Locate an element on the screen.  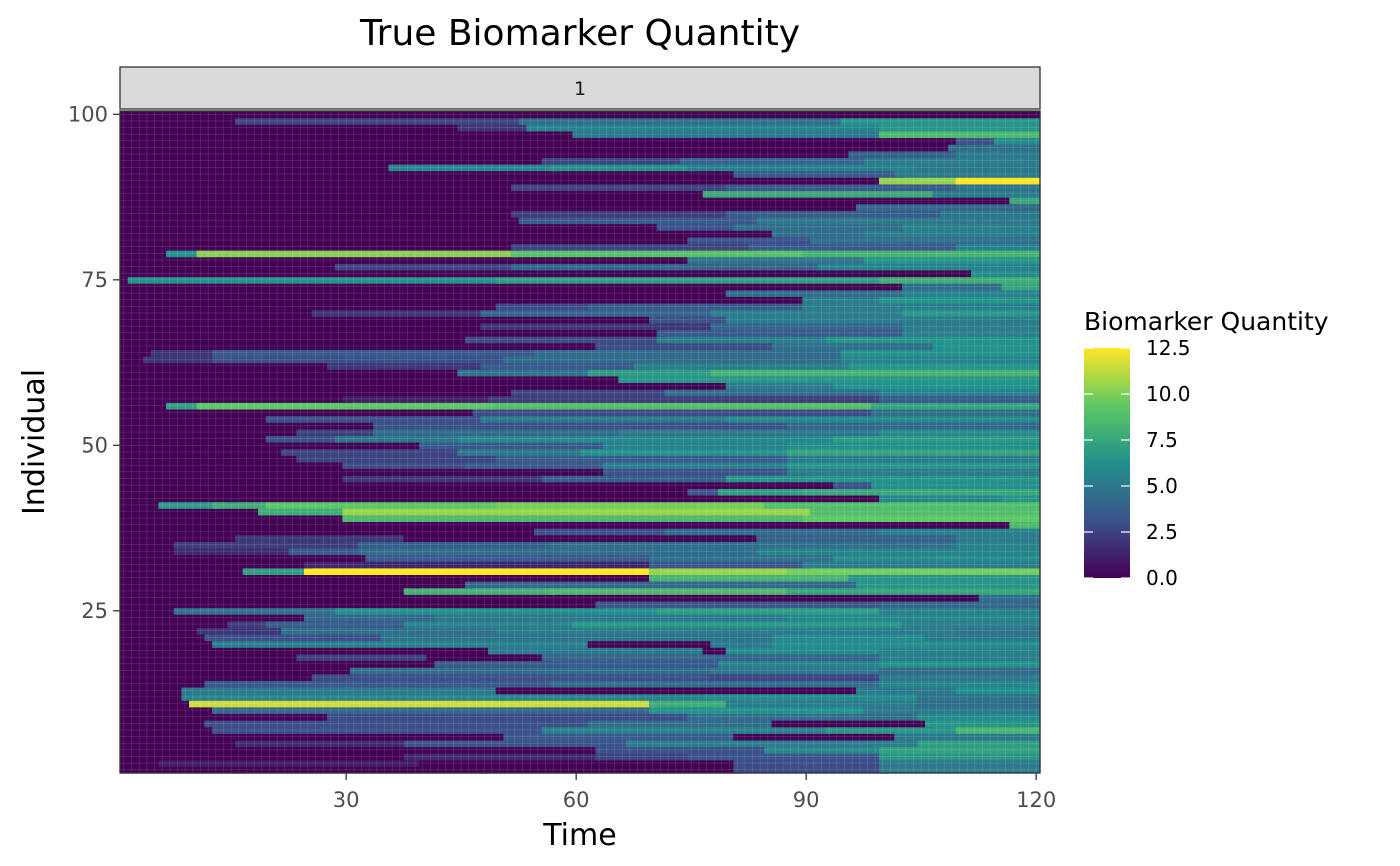
y-axis-title: Individual is located at coordinates (34, 442).